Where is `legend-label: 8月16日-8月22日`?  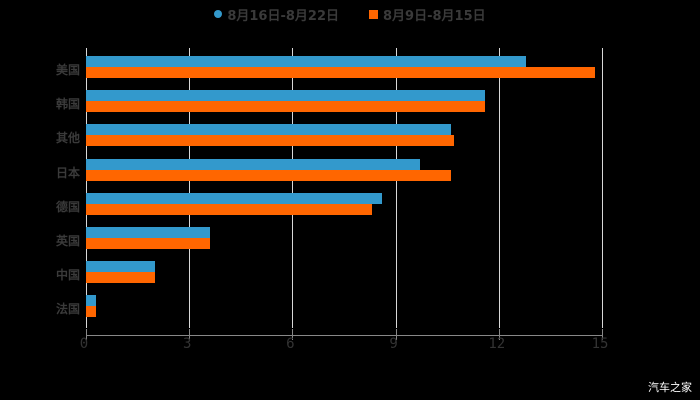 legend-label: 8月16日-8月22日 is located at coordinates (283, 16).